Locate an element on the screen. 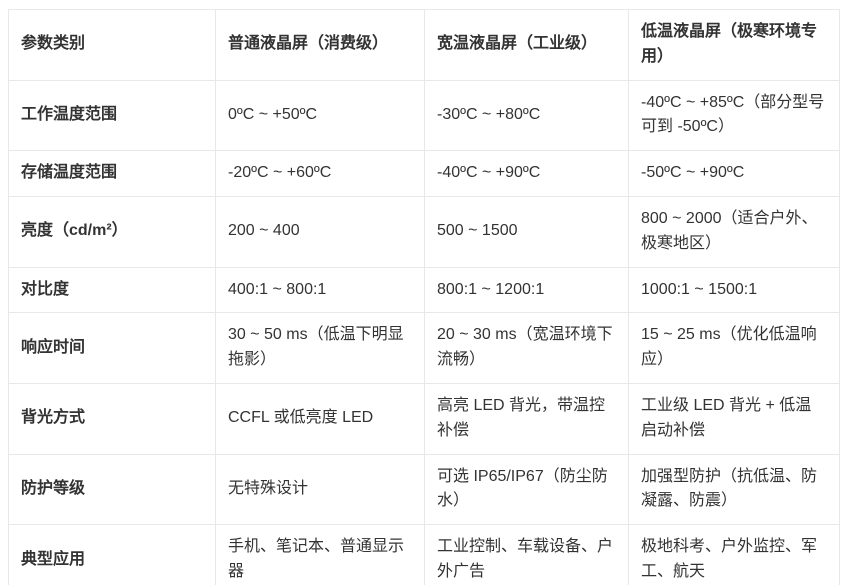  table-header-row: 参数类别 普通液晶屏（消费级） 宽温液晶屏（工业级） 低温液晶屏（极寒环境专用） is located at coordinates (424, 45).